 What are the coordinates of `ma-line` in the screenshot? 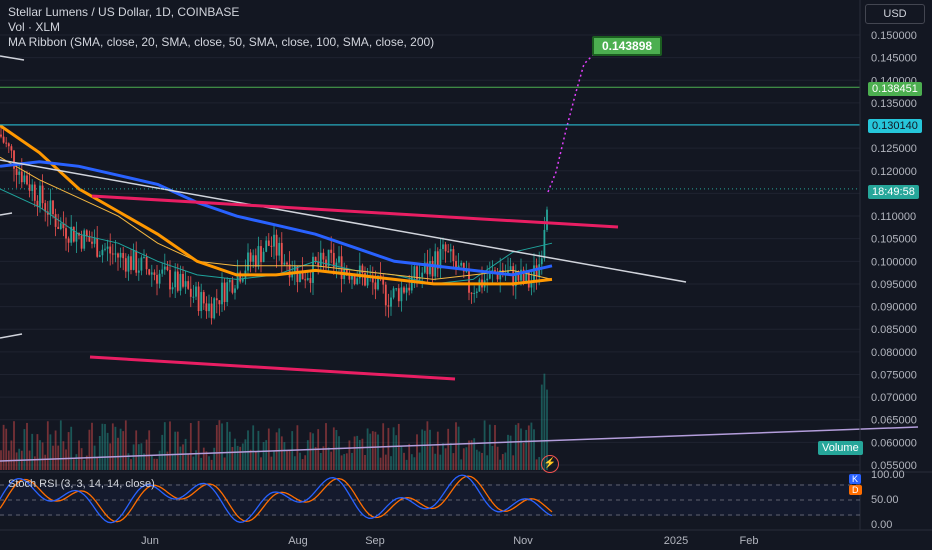 It's located at (276, 218).